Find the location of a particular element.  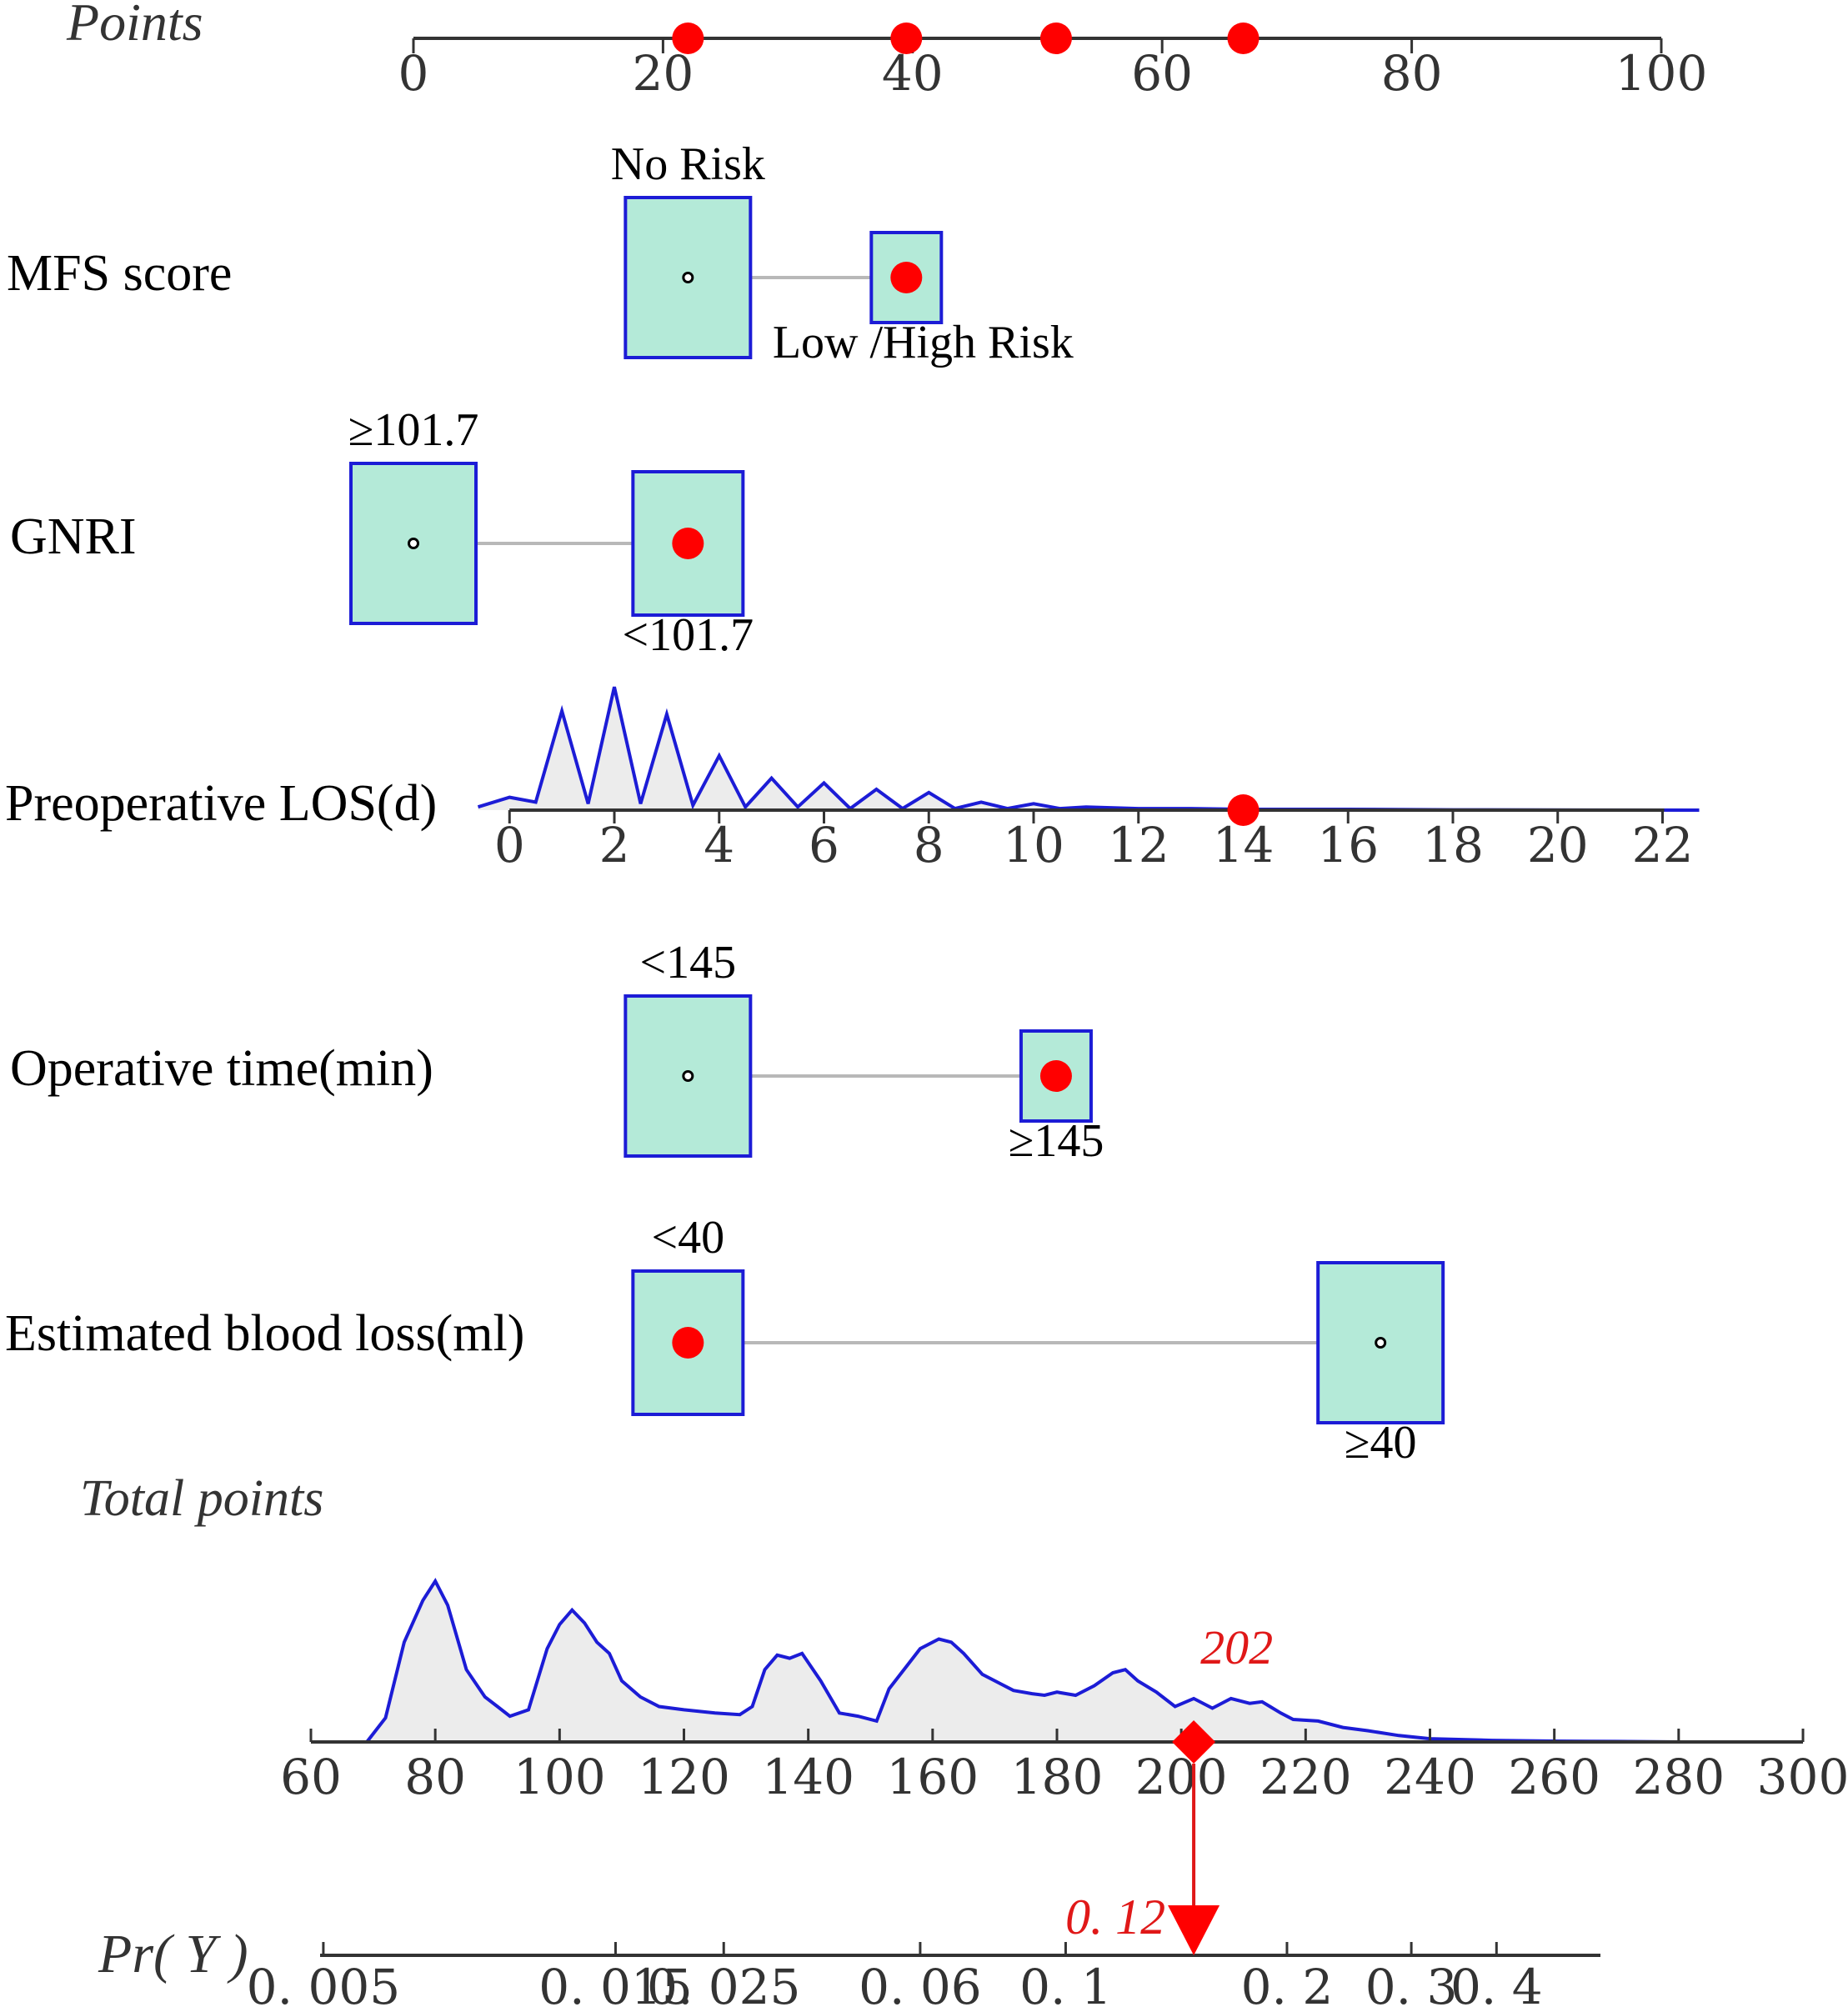

level-label-40: ≥40 is located at coordinates (1381, 1443).